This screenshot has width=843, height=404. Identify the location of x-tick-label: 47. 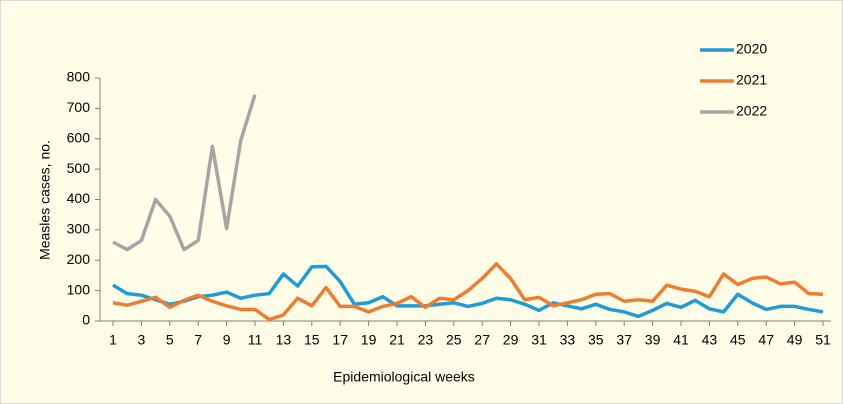
(766, 340).